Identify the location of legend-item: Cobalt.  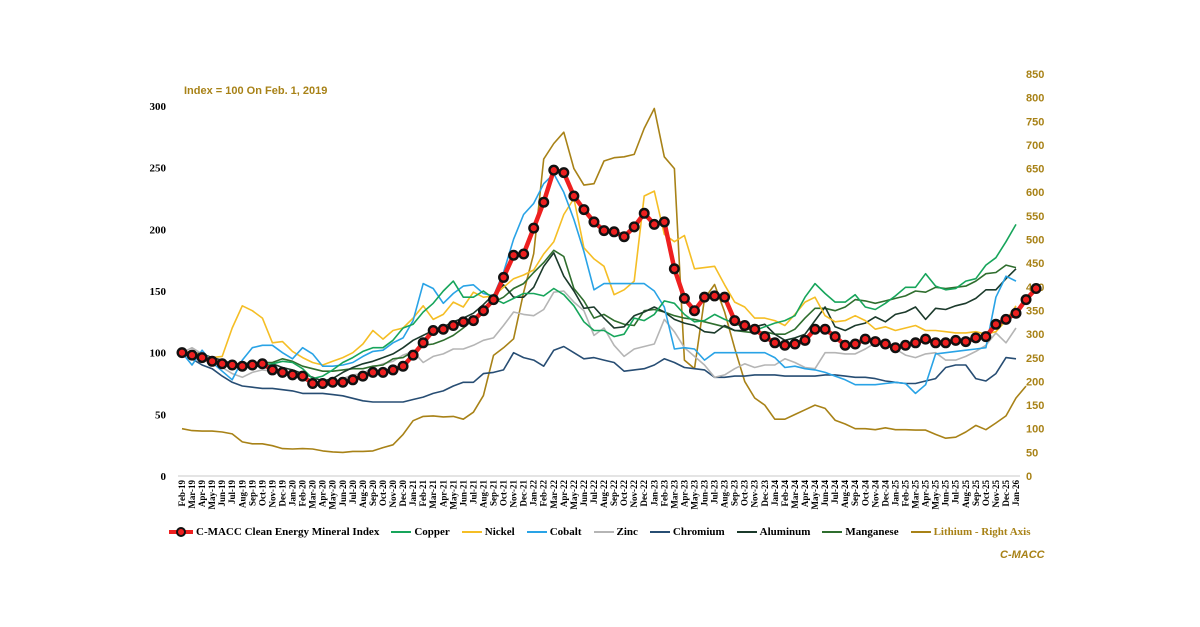
(554, 532).